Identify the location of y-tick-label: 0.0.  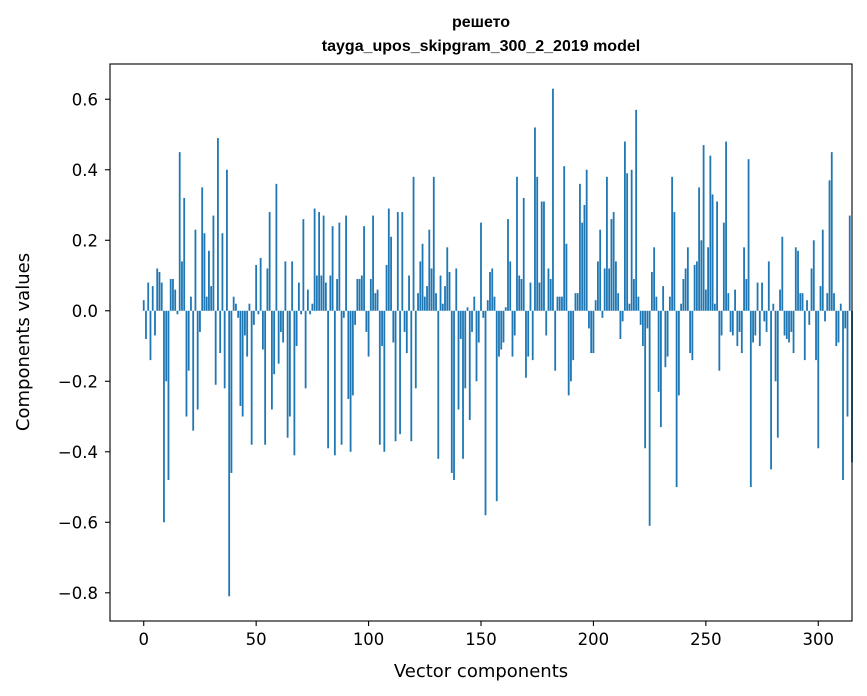
(85, 311).